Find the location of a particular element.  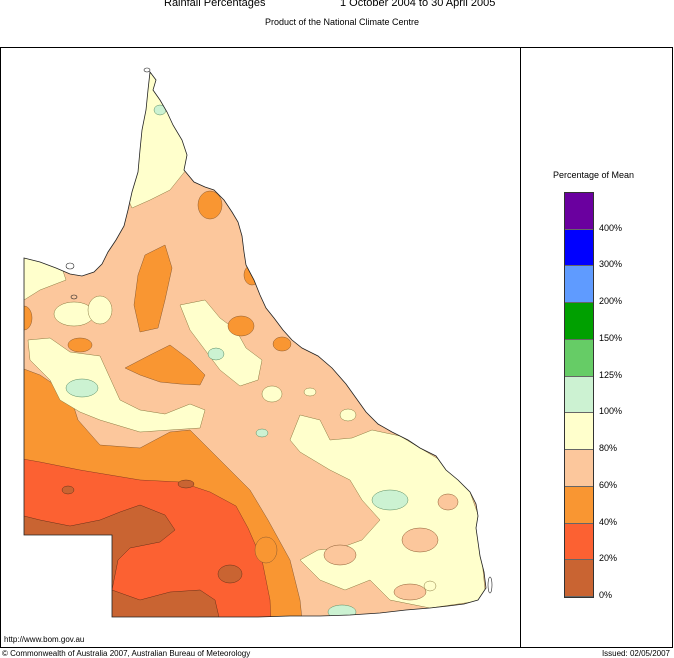

legend-label: 300% is located at coordinates (611, 264).